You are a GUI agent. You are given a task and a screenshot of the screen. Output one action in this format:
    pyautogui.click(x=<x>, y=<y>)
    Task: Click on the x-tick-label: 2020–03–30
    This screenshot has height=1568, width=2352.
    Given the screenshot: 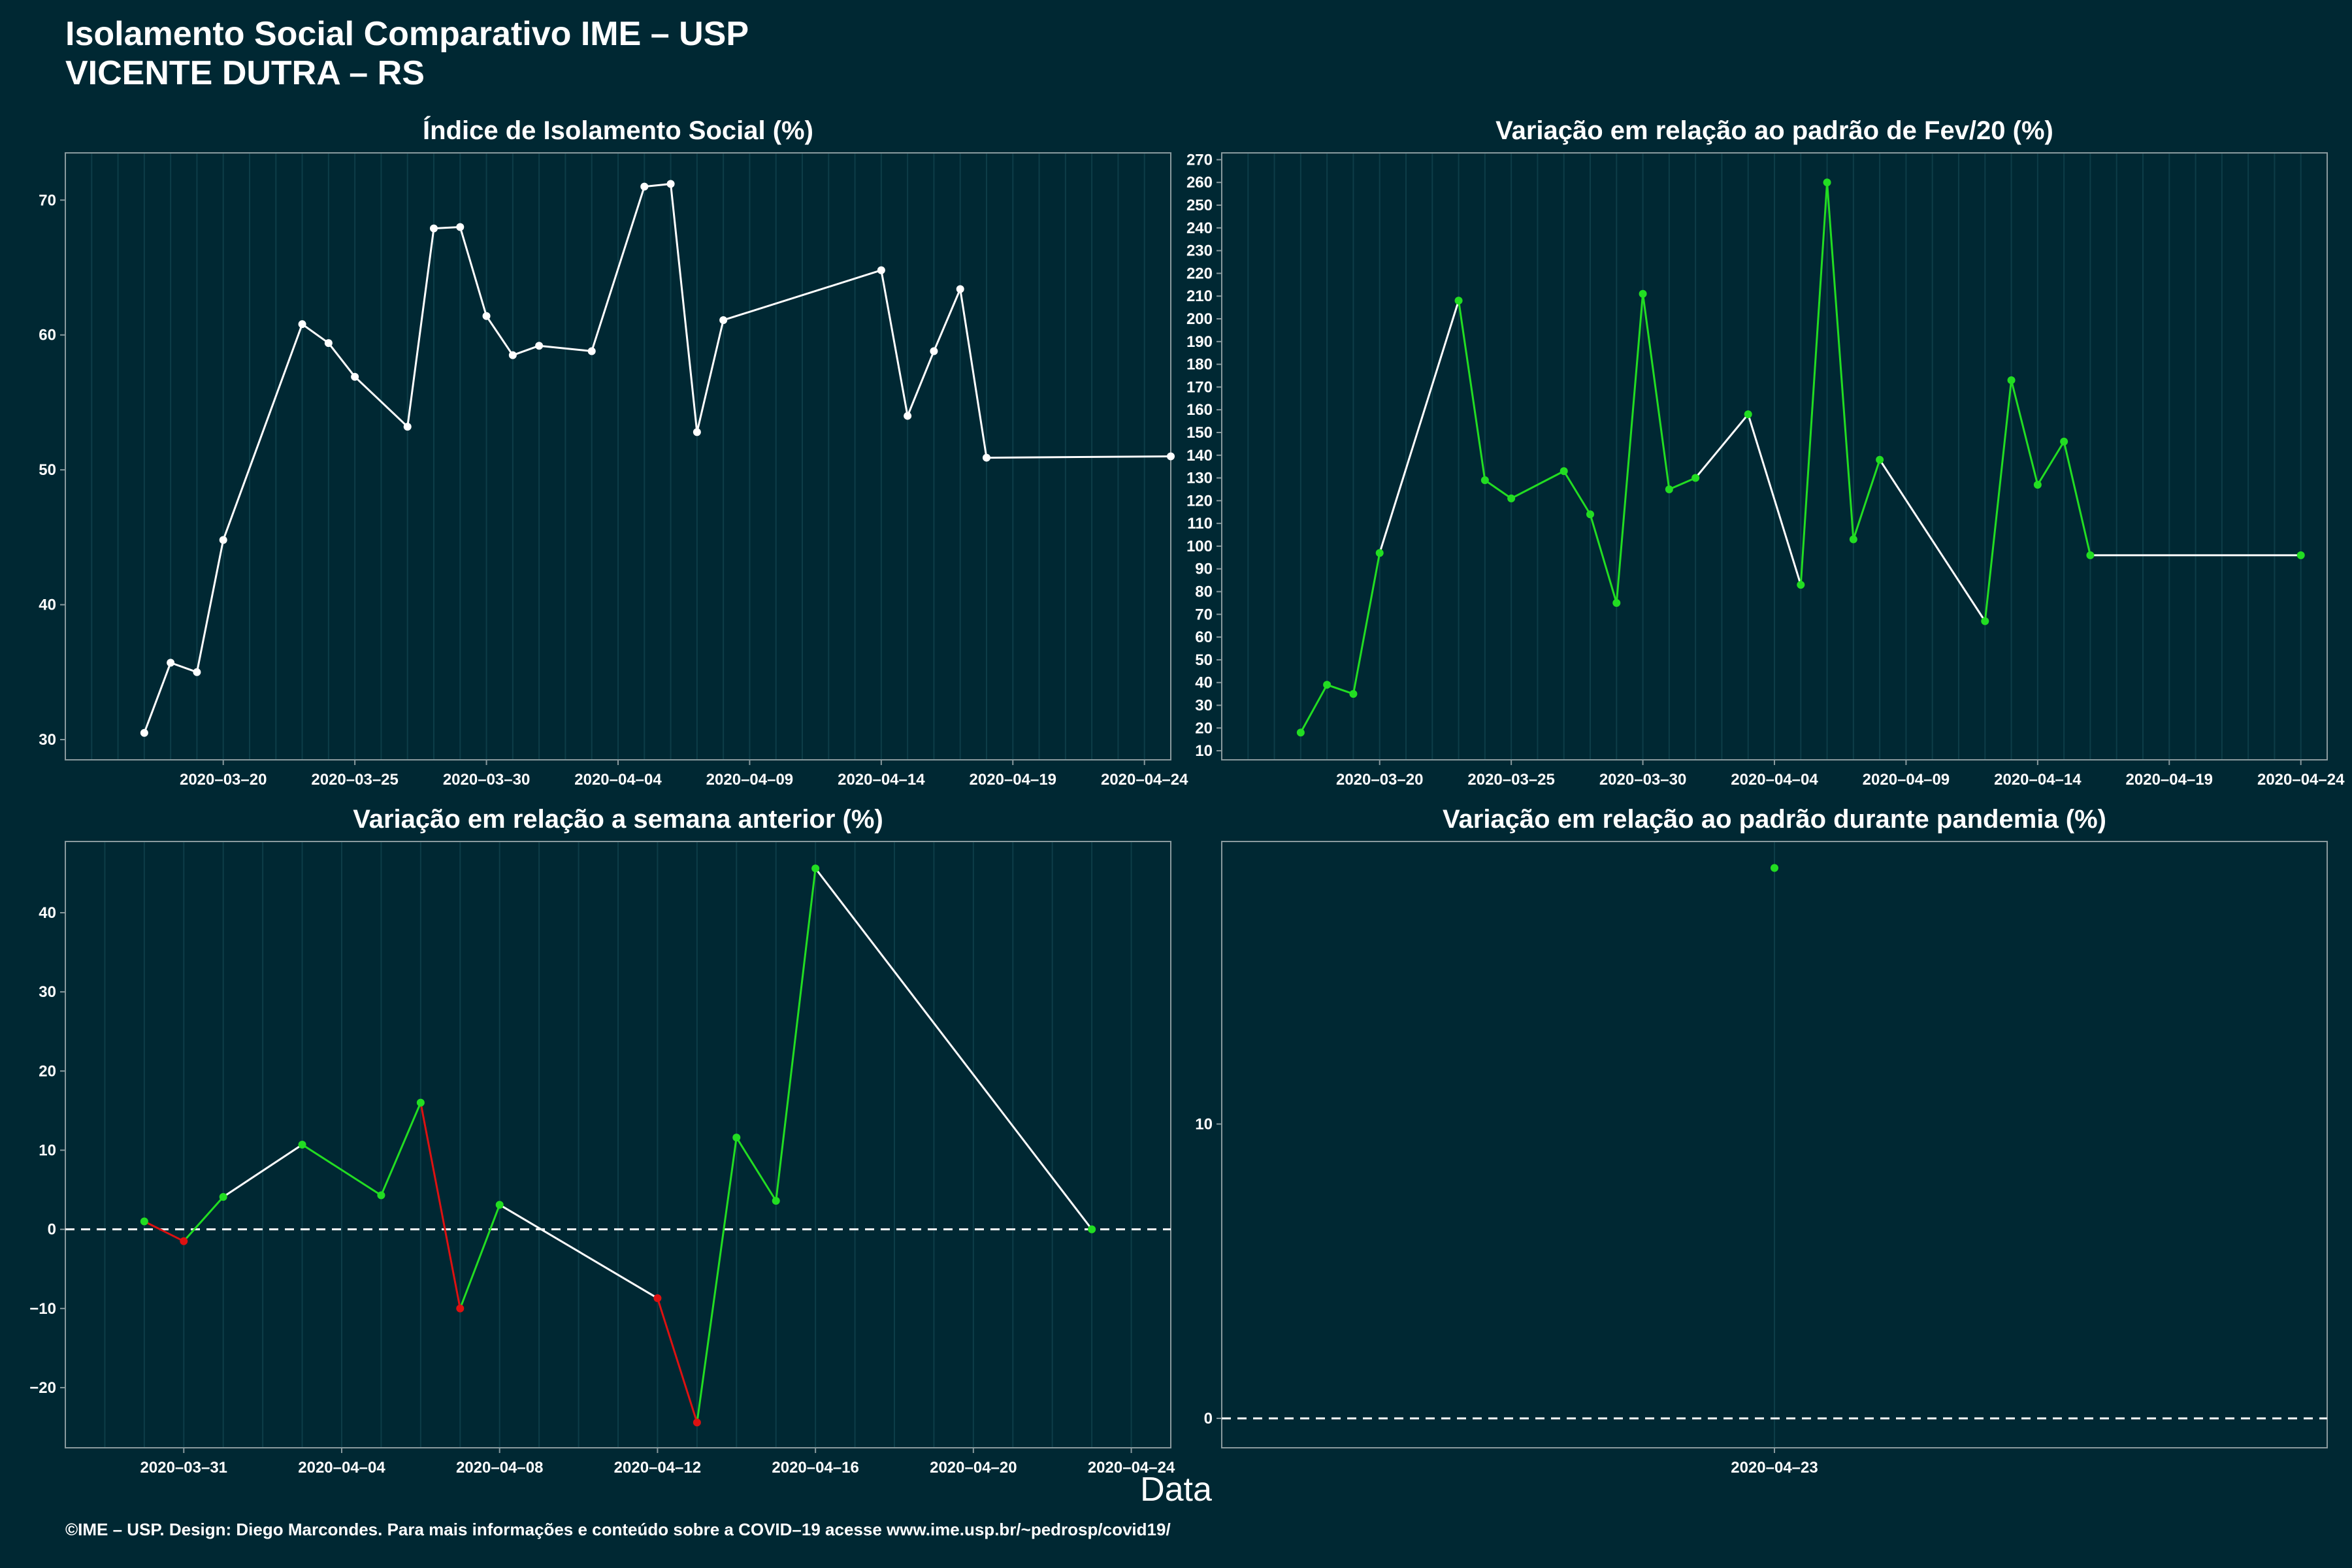 What is the action you would take?
    pyautogui.click(x=486, y=780)
    